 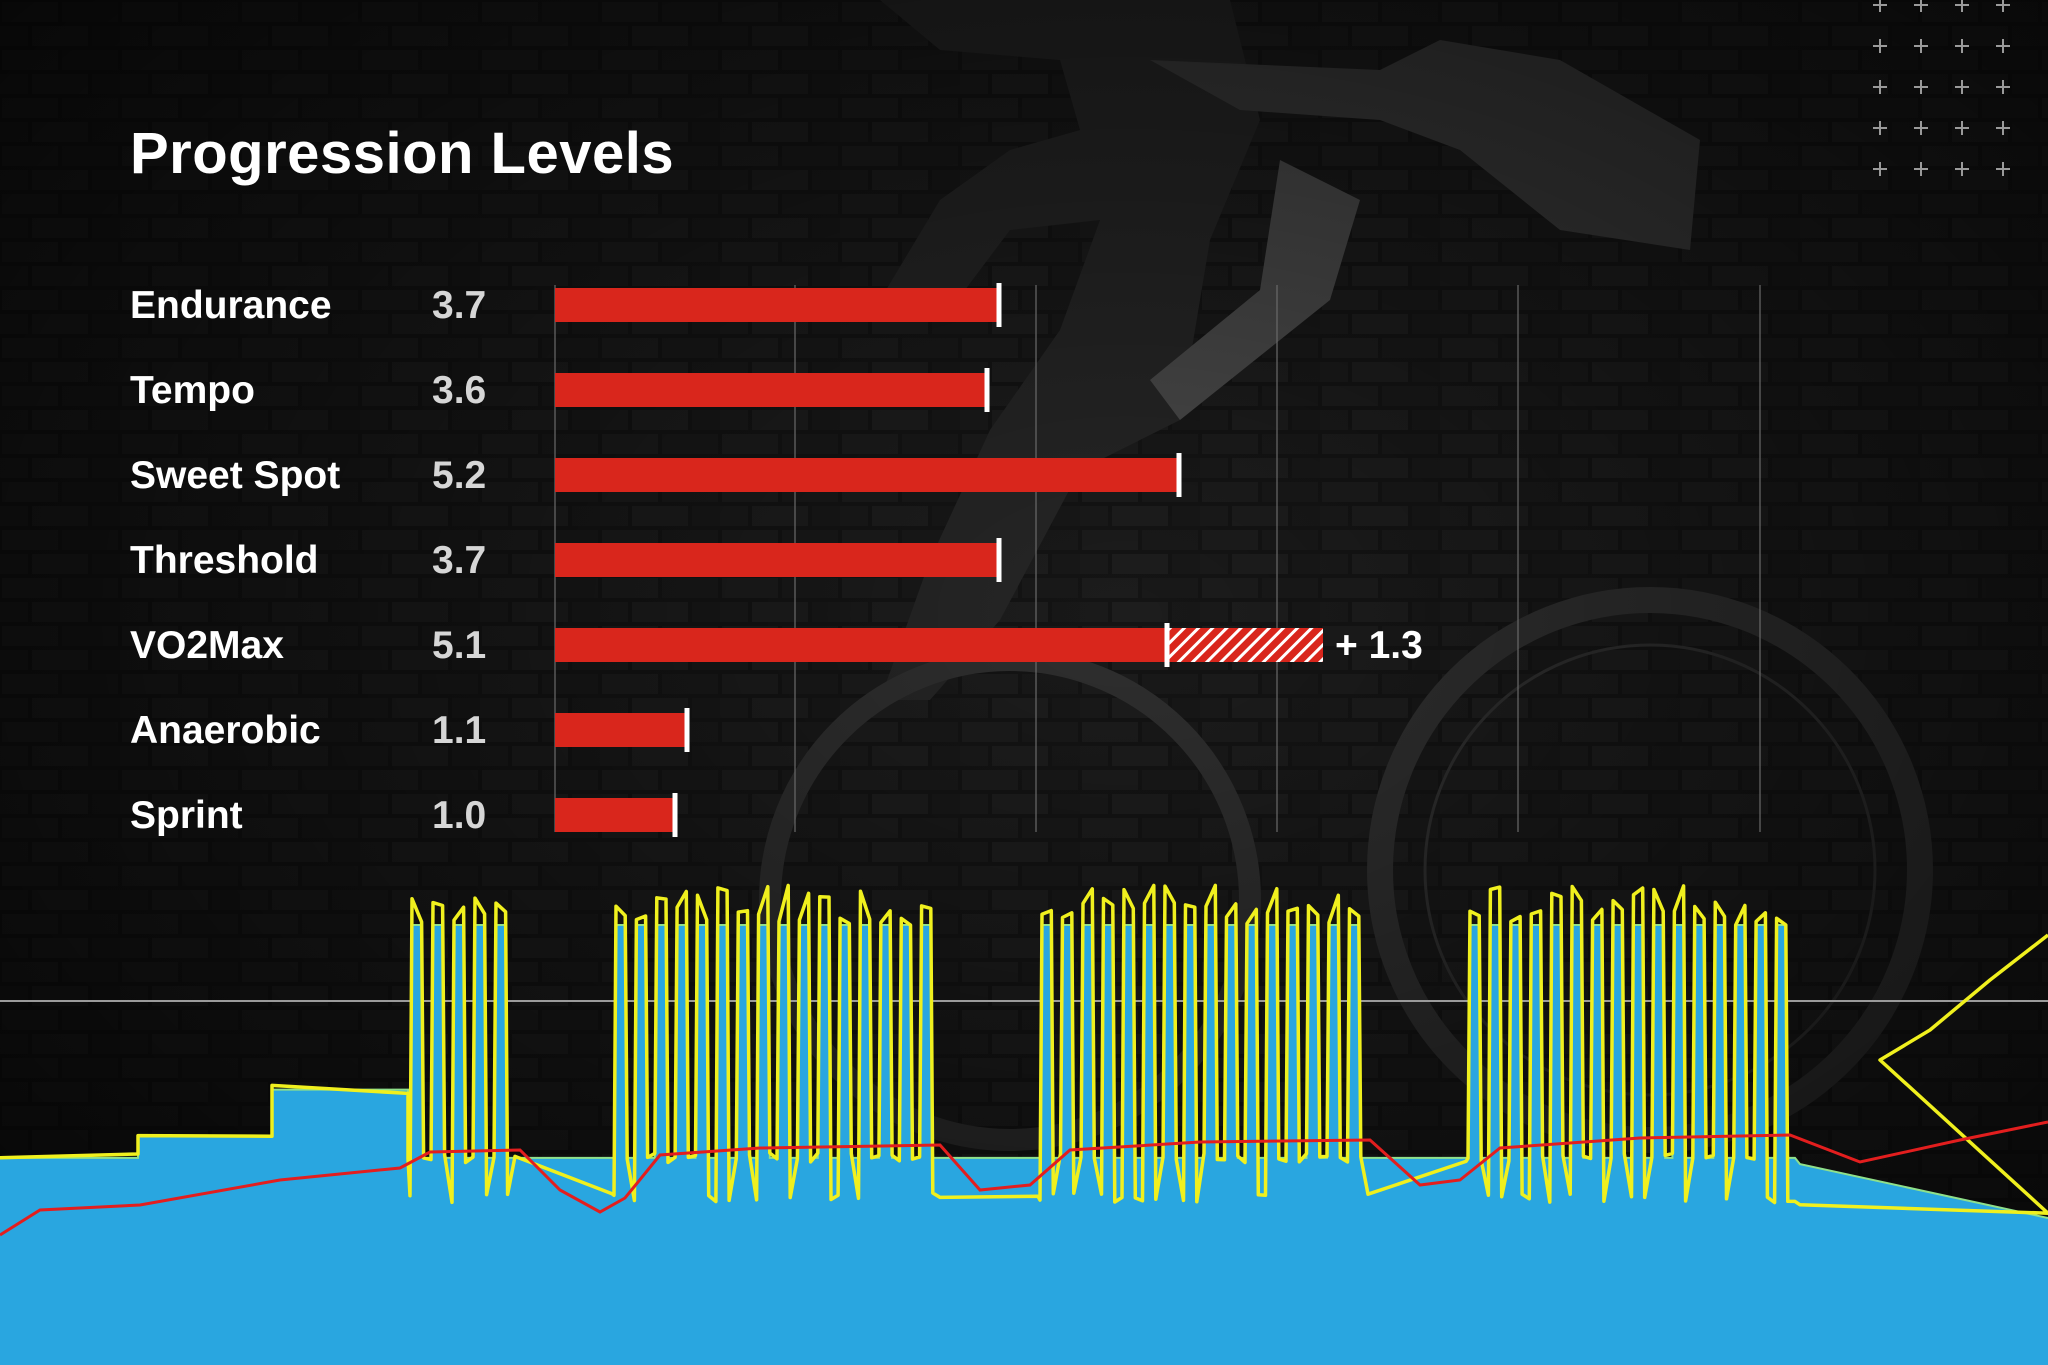 I want to click on heart-rate-line, so click(x=1024, y=1178).